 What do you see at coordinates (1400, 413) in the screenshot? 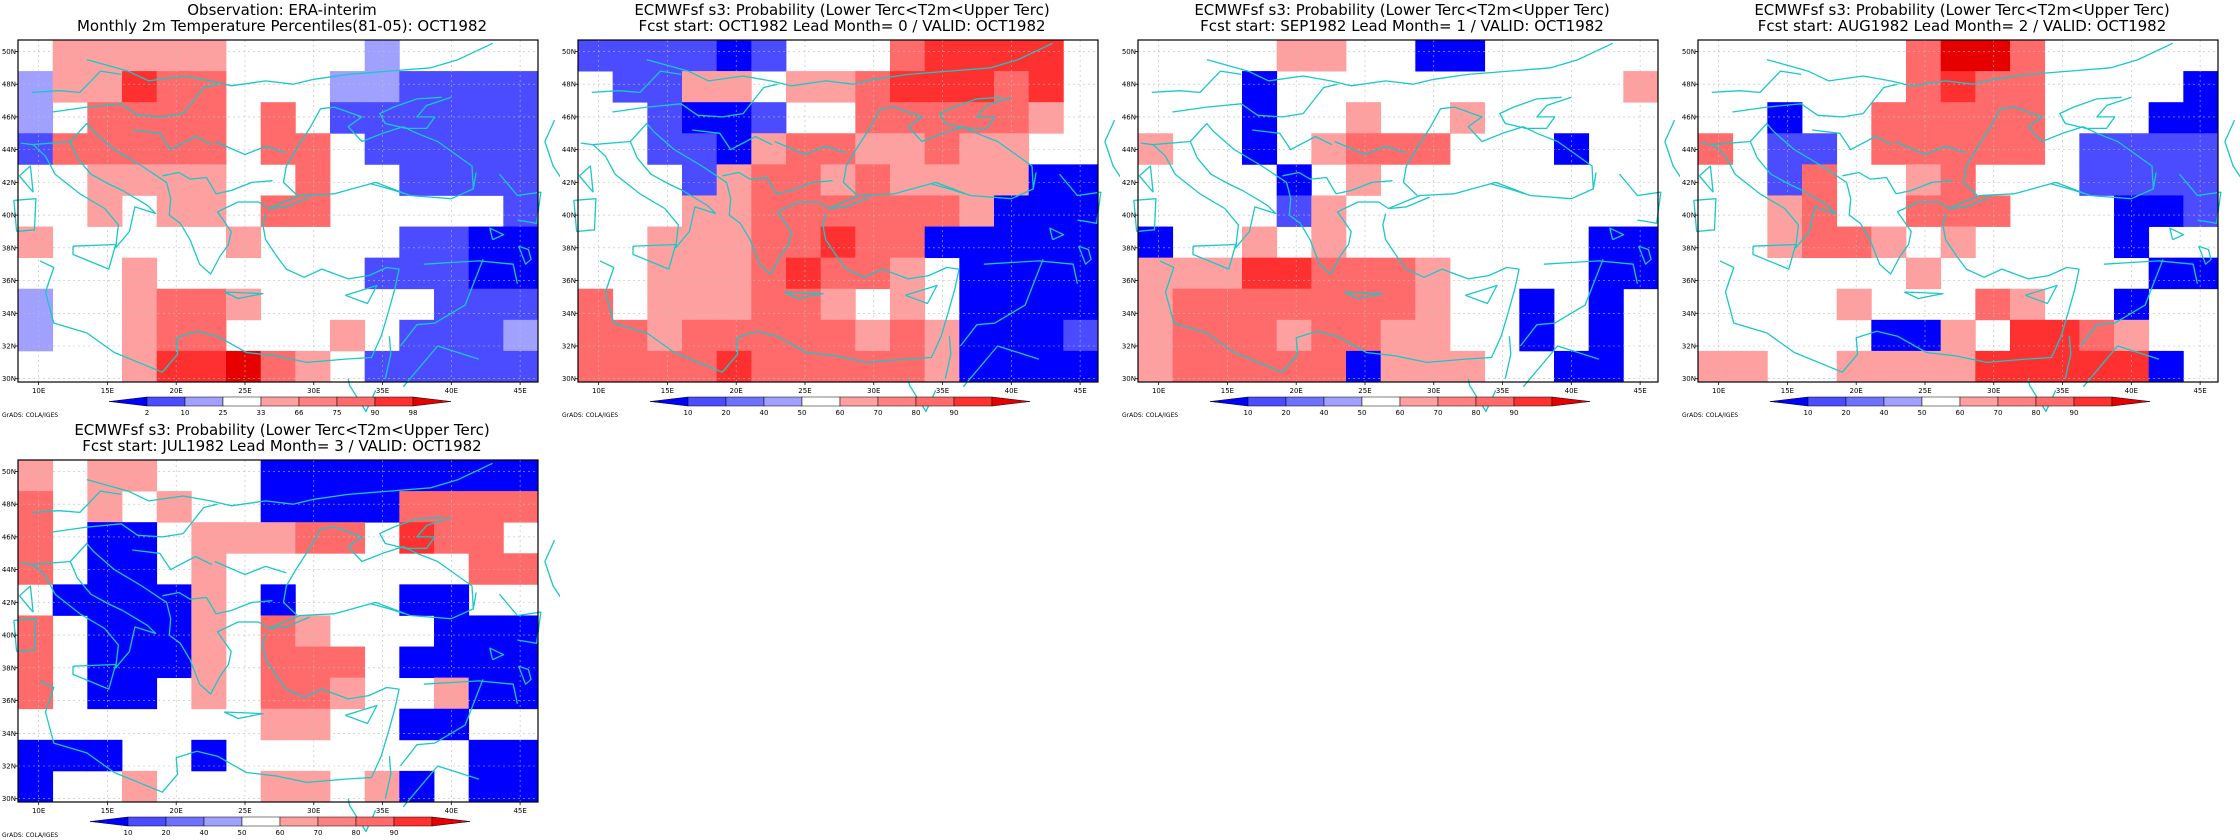
I see `colorbar-label: 60` at bounding box center [1400, 413].